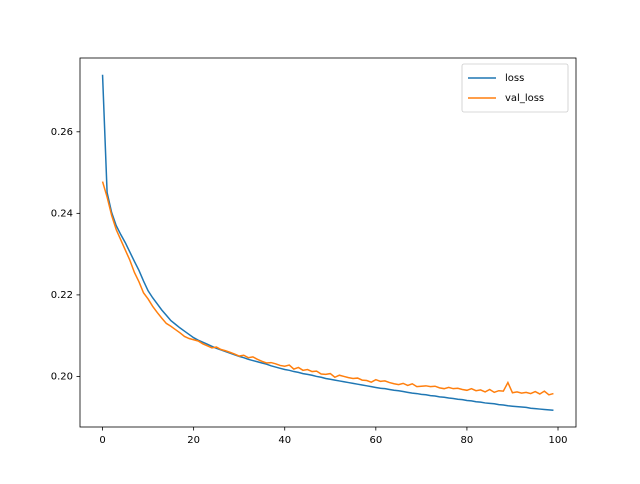 Image resolution: width=640 pixels, height=484 pixels. What do you see at coordinates (284, 440) in the screenshot?
I see `x-tick-label: 40` at bounding box center [284, 440].